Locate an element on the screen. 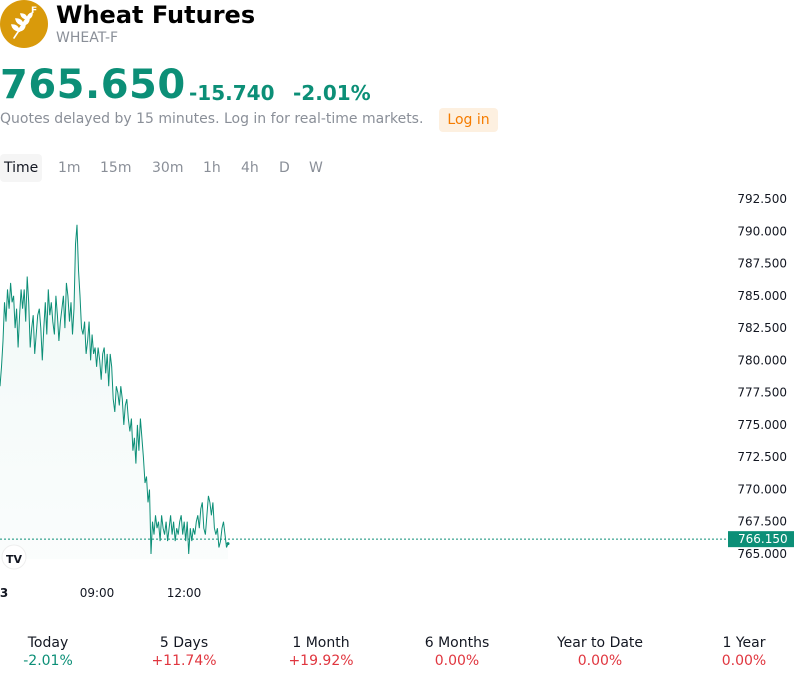 This screenshot has height=682, width=800. login-button: Log in is located at coordinates (468, 120).